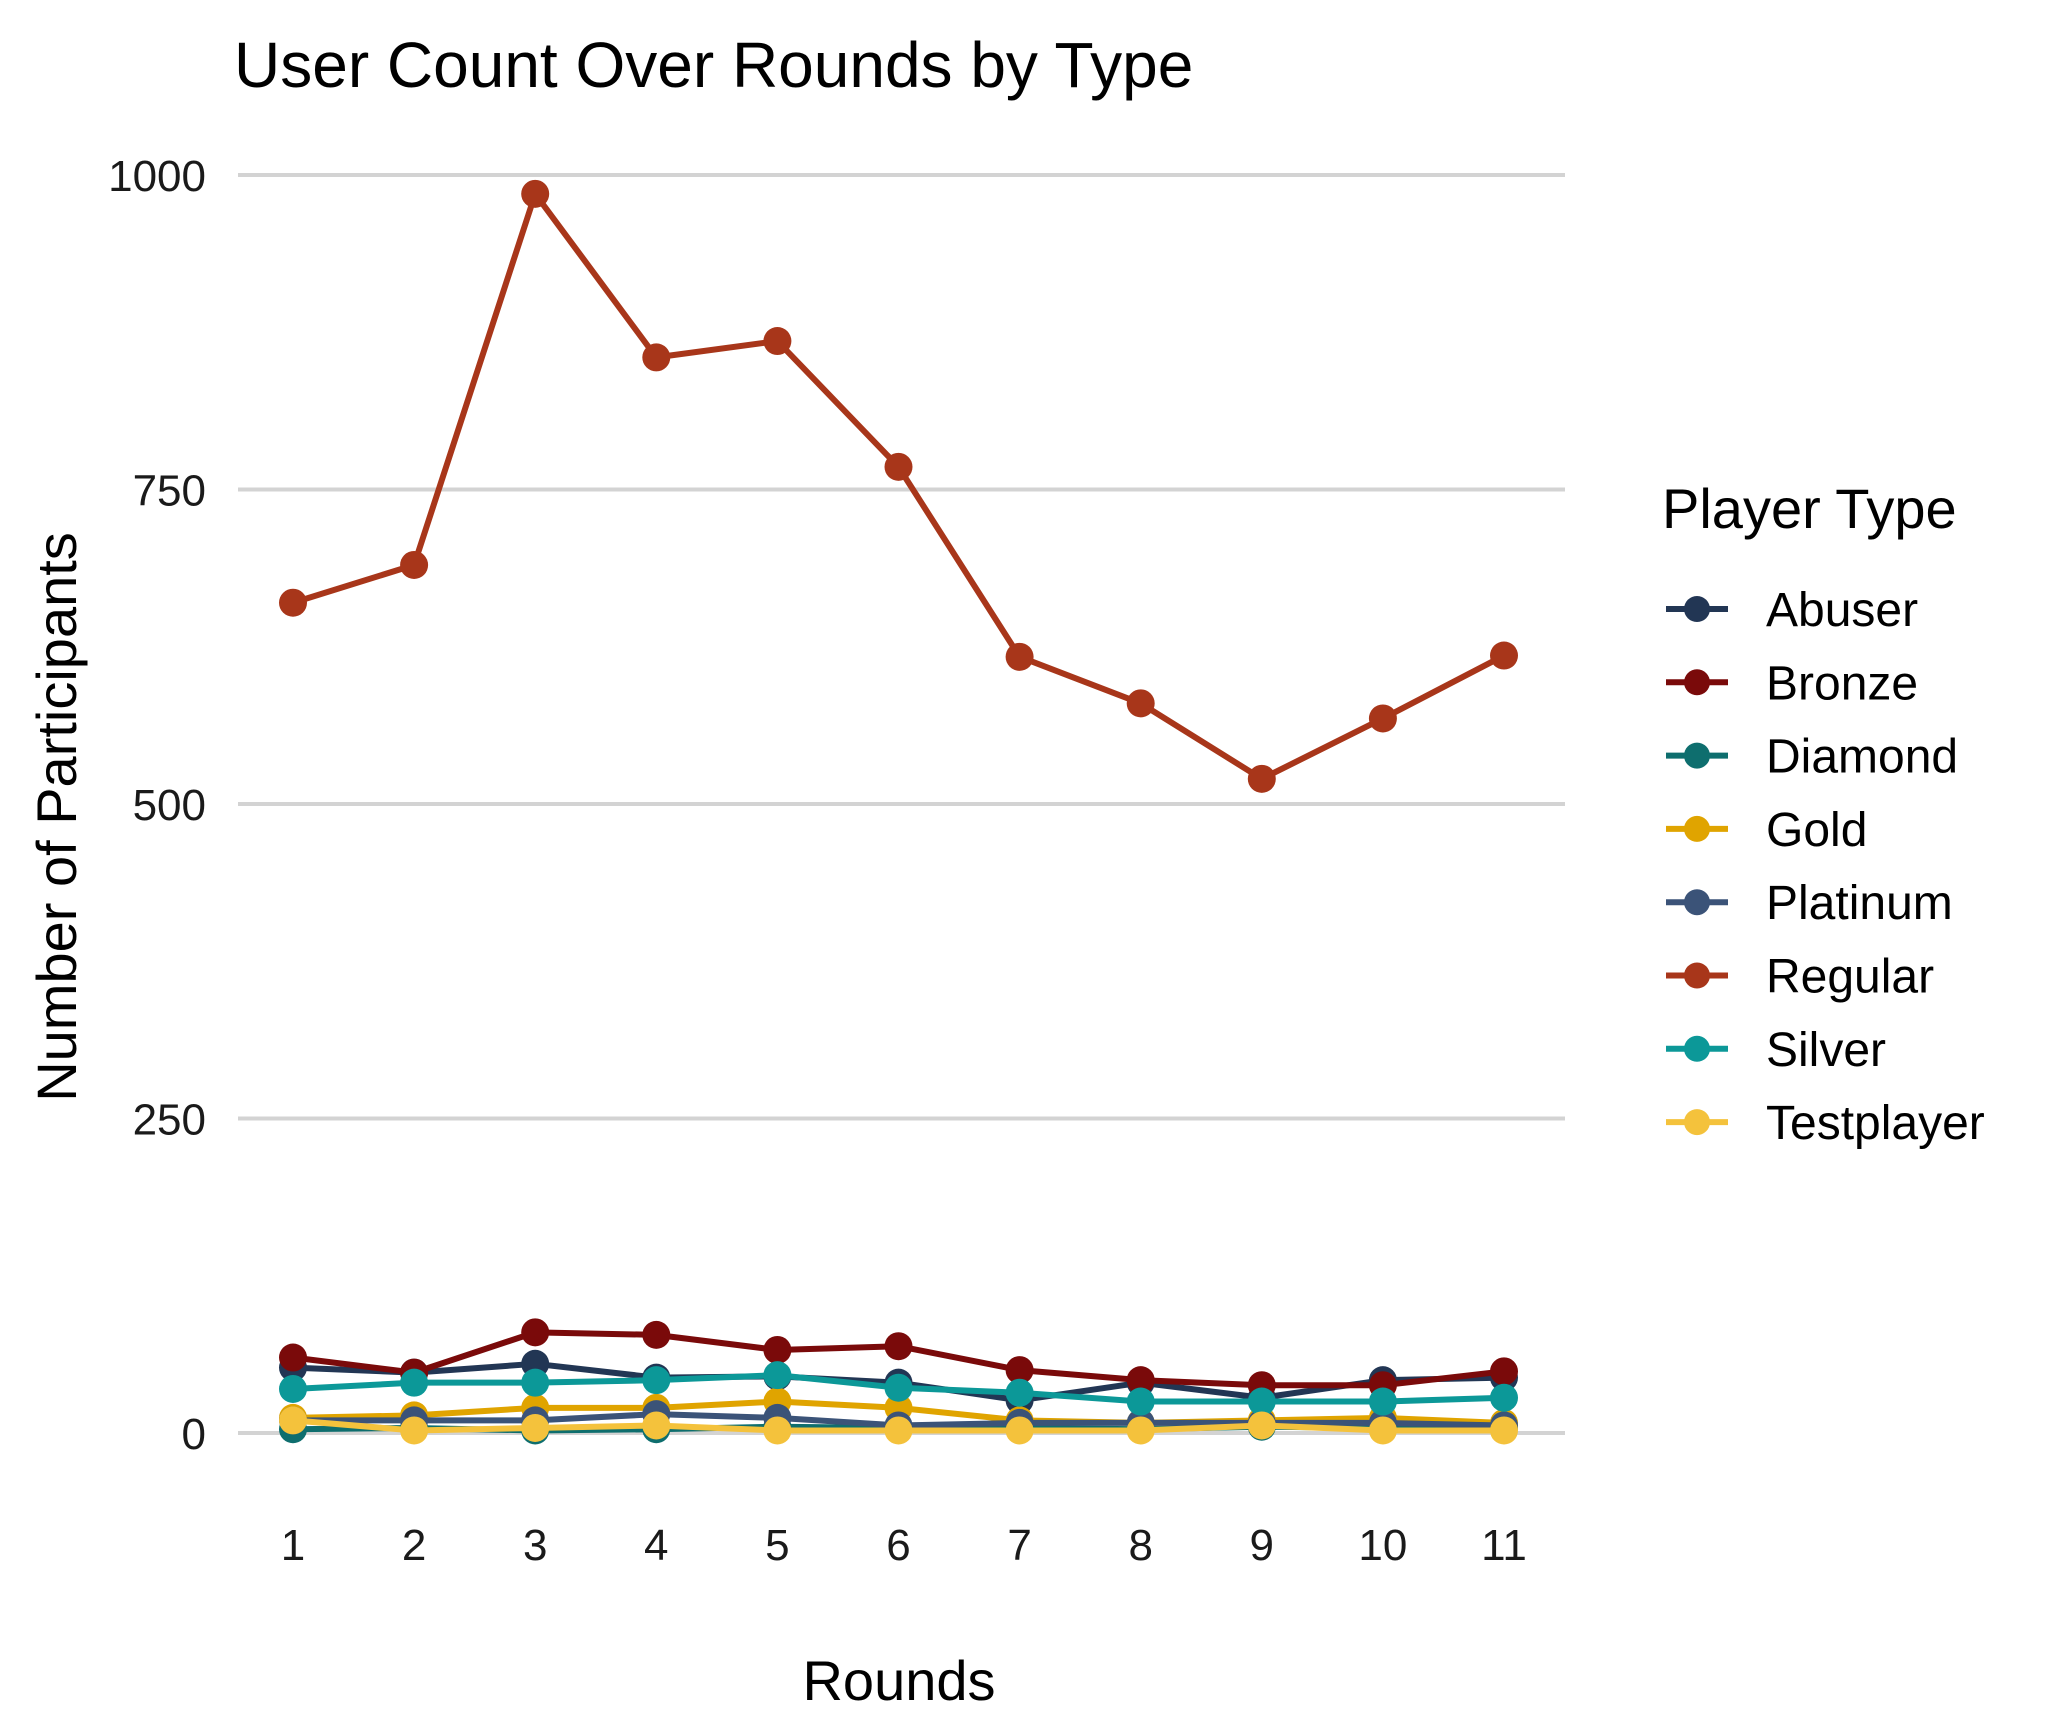 This screenshot has height=1721, width=2056. What do you see at coordinates (1826, 1050) in the screenshot?
I see `legend-label: Silver` at bounding box center [1826, 1050].